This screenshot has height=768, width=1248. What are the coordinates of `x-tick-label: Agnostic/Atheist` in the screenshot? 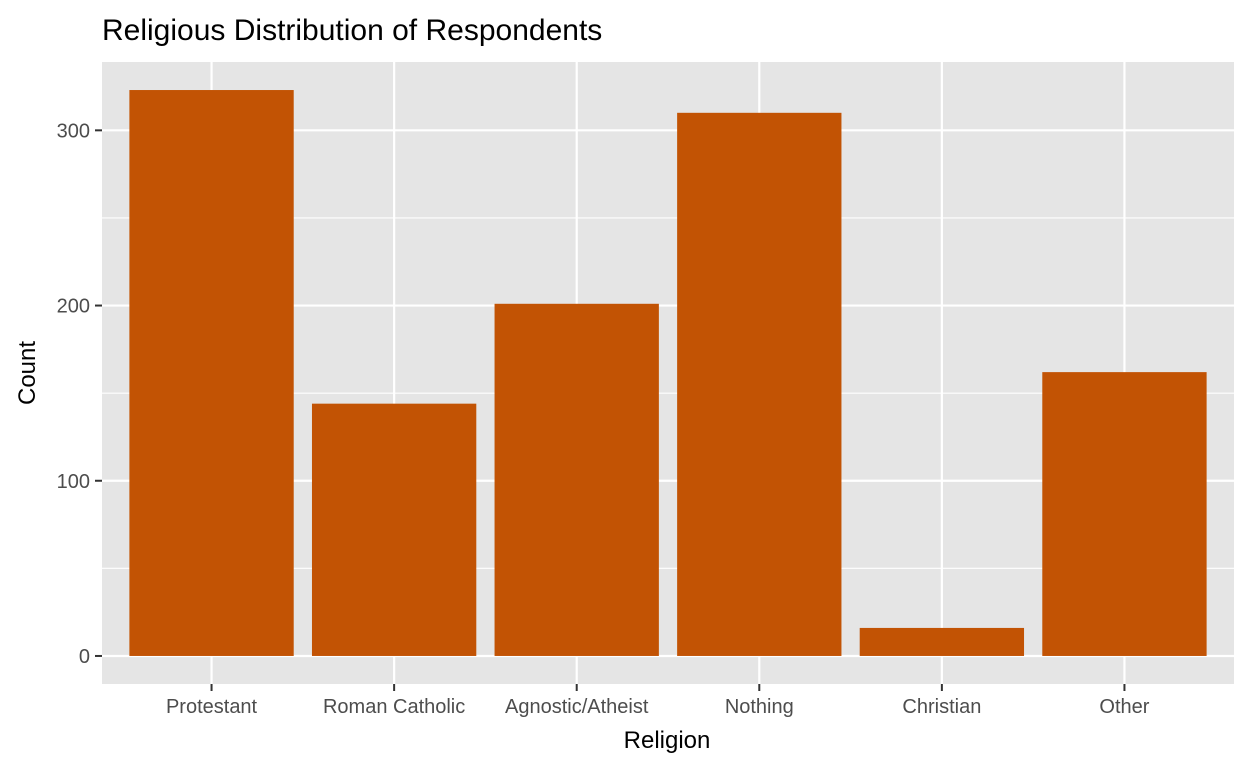 It's located at (577, 707).